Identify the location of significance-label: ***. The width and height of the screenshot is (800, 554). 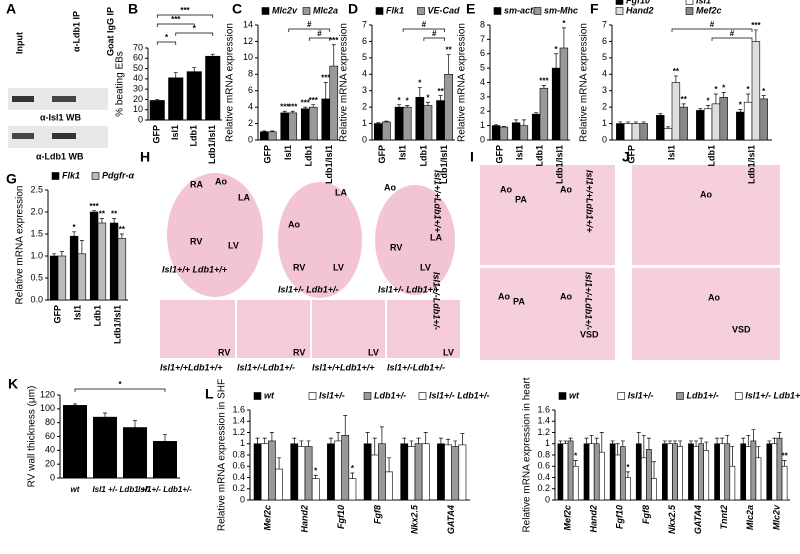
(544, 80).